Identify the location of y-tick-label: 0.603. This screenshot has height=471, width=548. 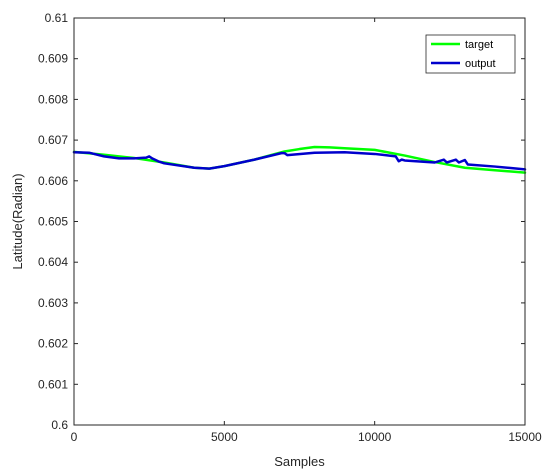
(53, 303).